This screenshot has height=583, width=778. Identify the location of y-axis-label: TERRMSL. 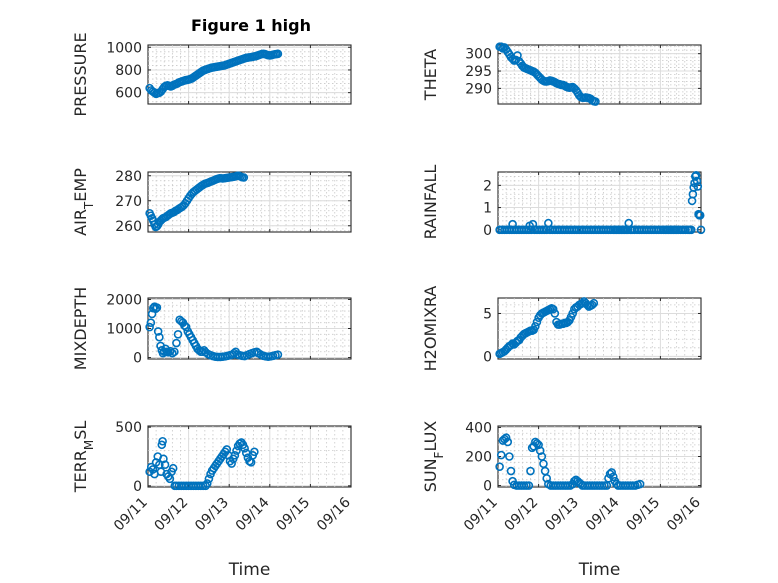
(83, 457).